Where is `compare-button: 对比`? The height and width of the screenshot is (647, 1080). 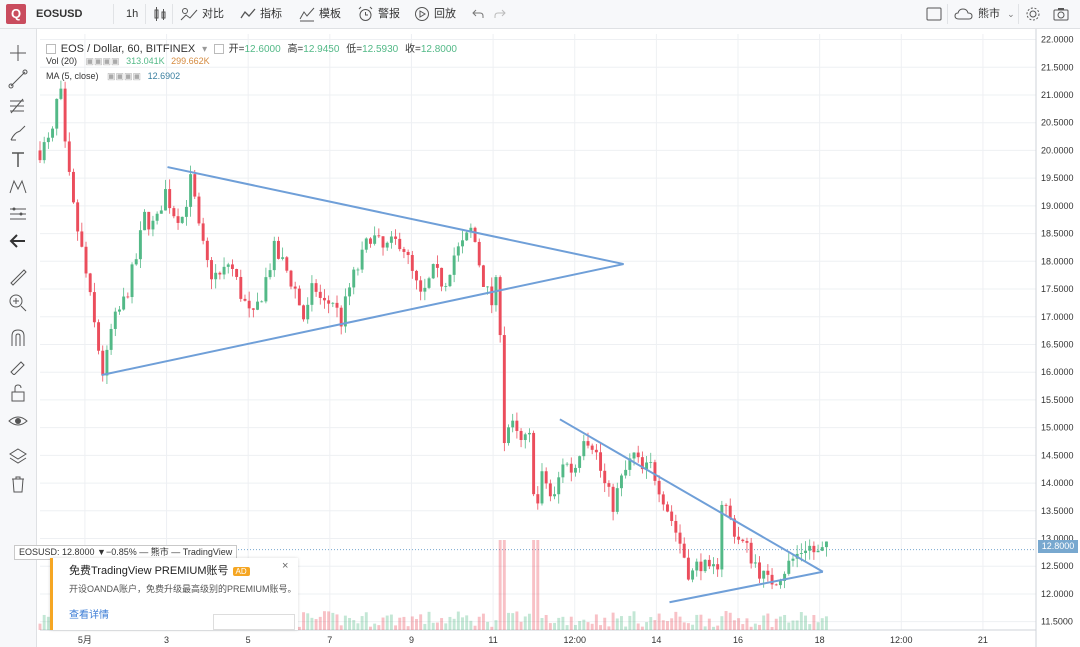 compare-button: 对比 is located at coordinates (202, 14).